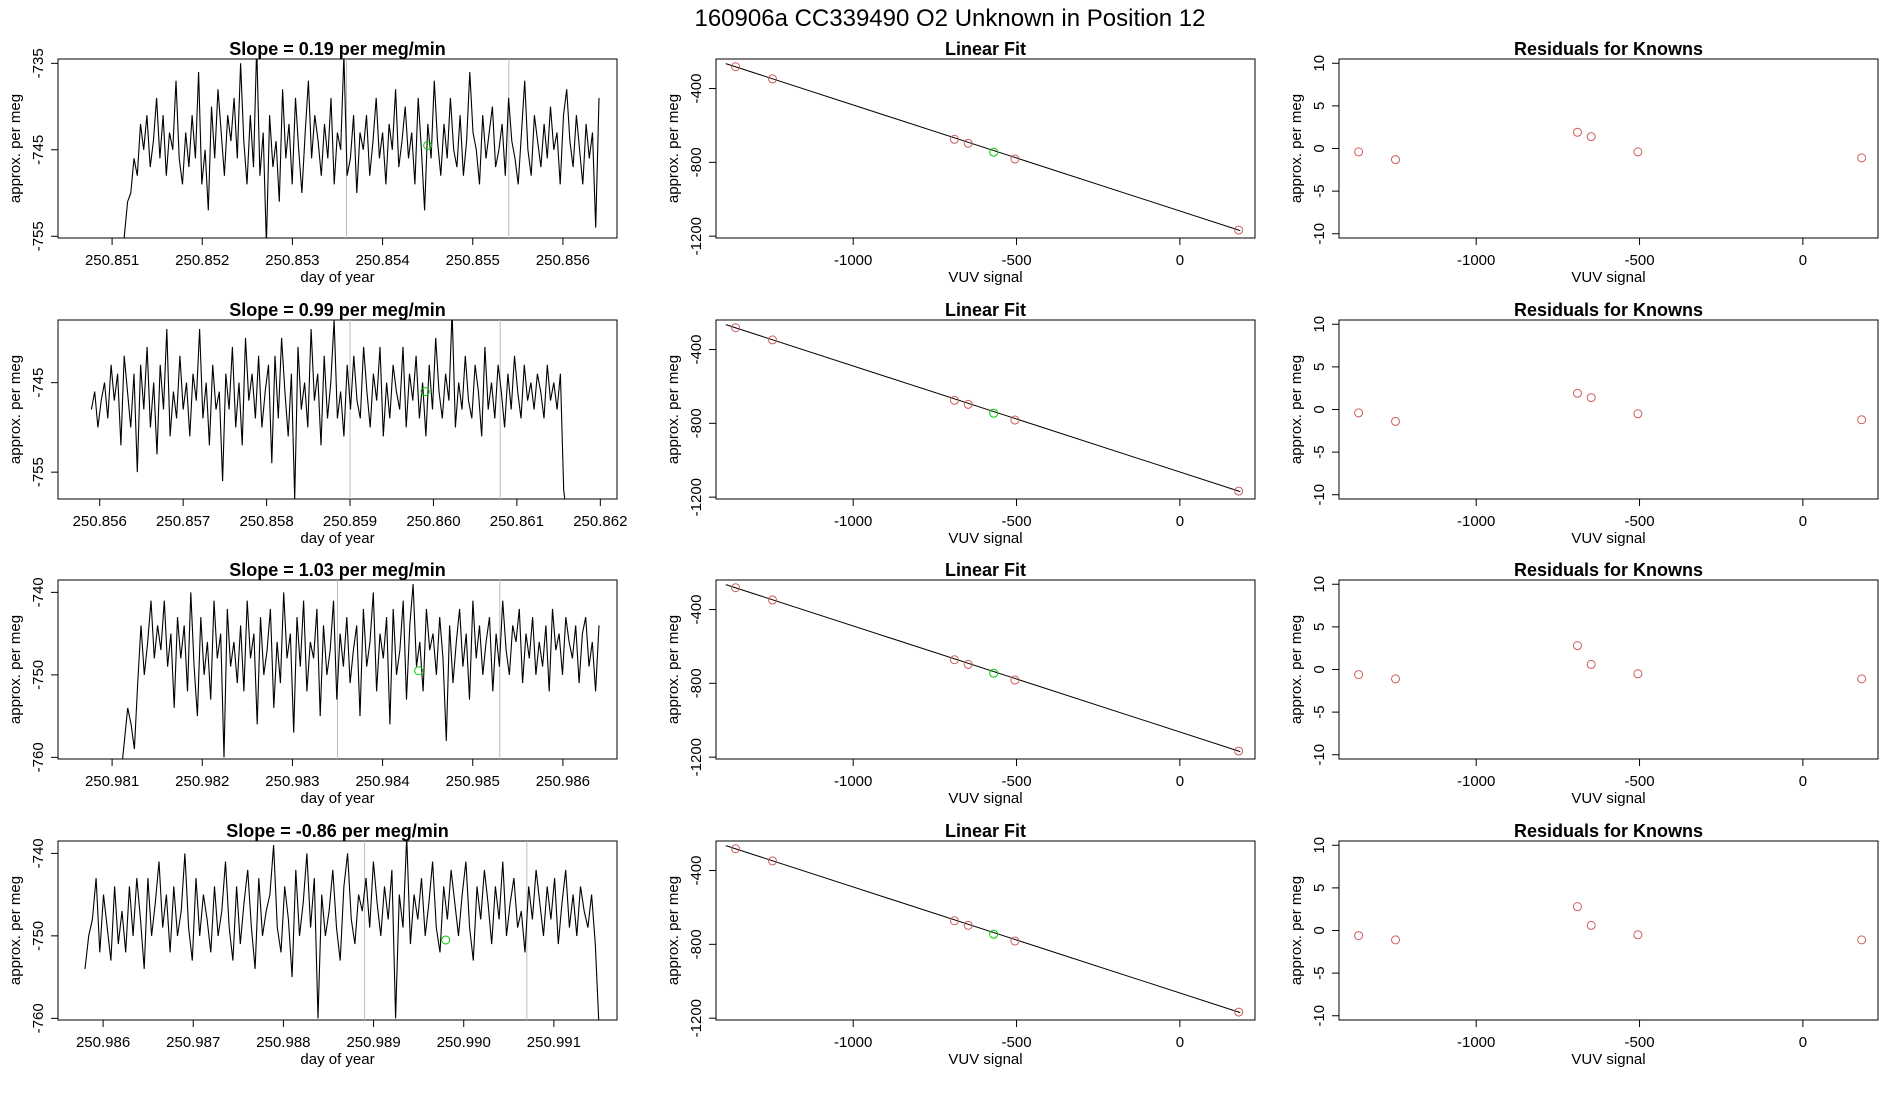  I want to click on panel-title: Slope = 0.19 per meg/min, so click(337, 49).